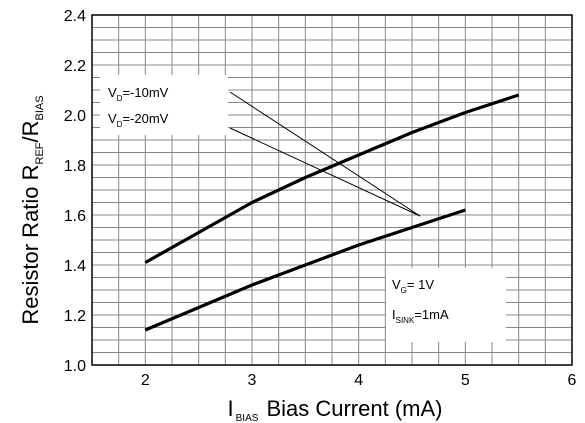 The height and width of the screenshot is (423, 585). I want to click on annotation-label: VD=-10mV, so click(138, 94).